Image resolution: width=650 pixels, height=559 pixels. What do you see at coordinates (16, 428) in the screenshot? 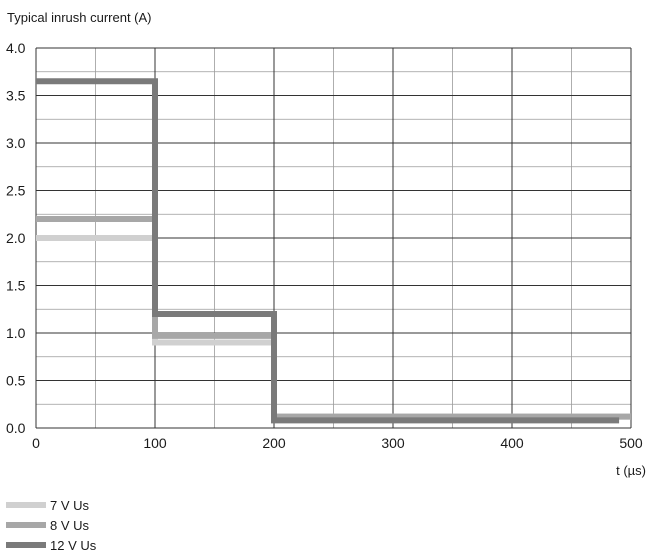
I see `y-tick-label: 0.0` at bounding box center [16, 428].